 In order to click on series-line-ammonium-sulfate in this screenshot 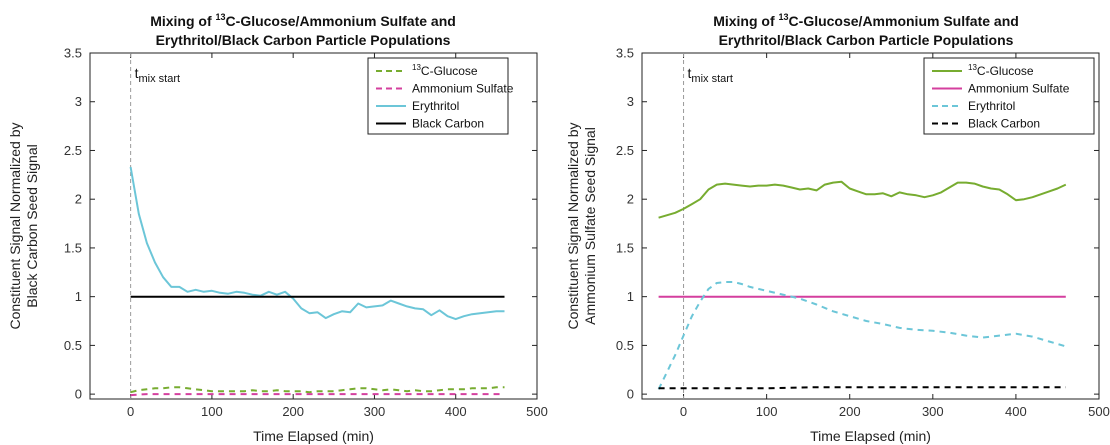, I will do `click(317, 395)`.